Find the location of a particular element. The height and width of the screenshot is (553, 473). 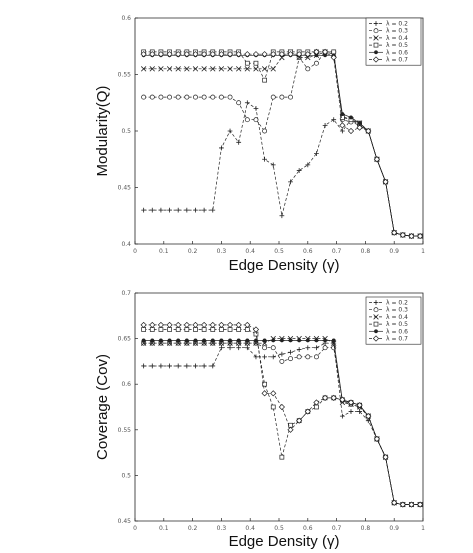

legend-label: λ = 0.3 is located at coordinates (397, 310).